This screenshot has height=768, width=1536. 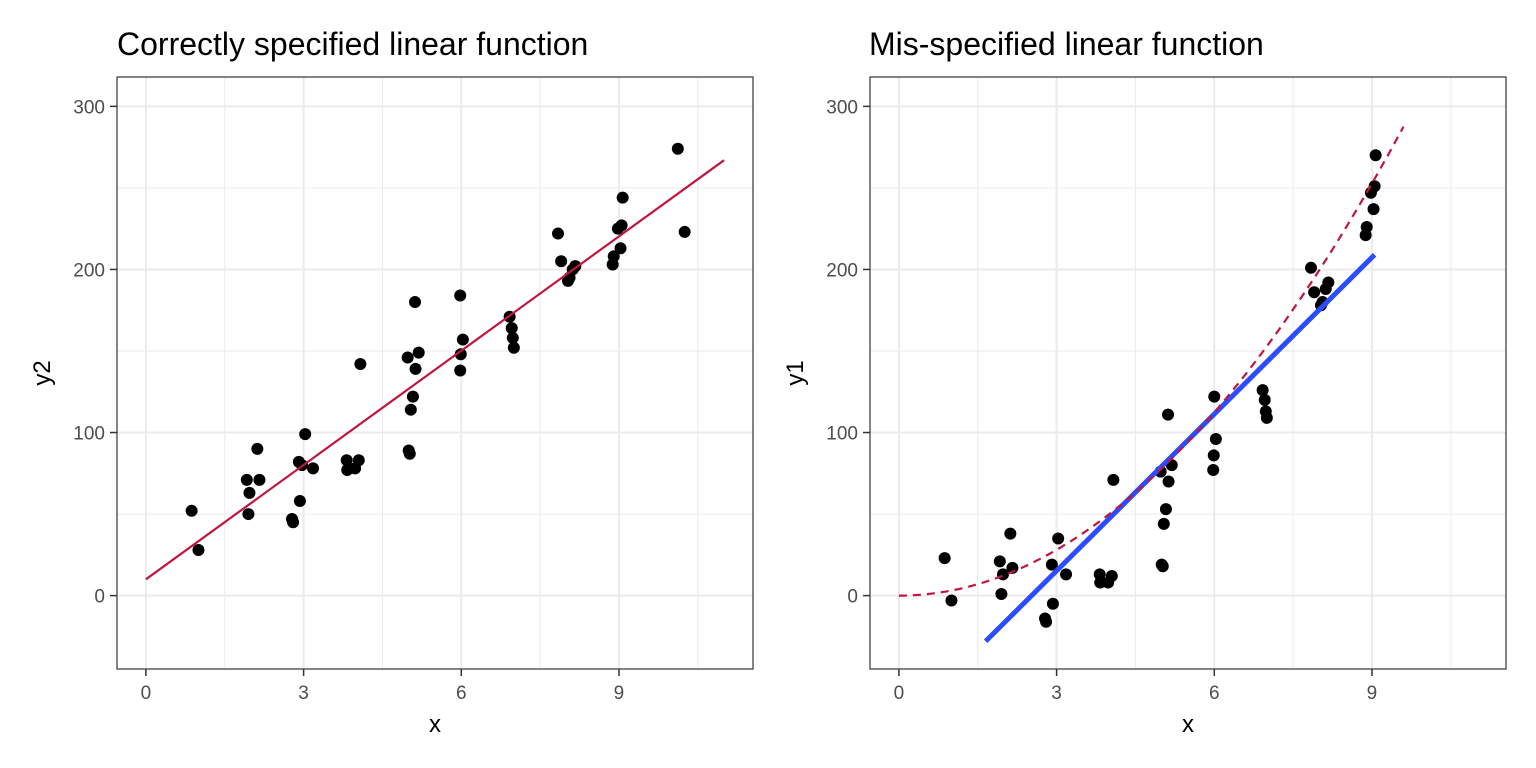 I want to click on right-x-tick-label: 9, so click(x=1372, y=693).